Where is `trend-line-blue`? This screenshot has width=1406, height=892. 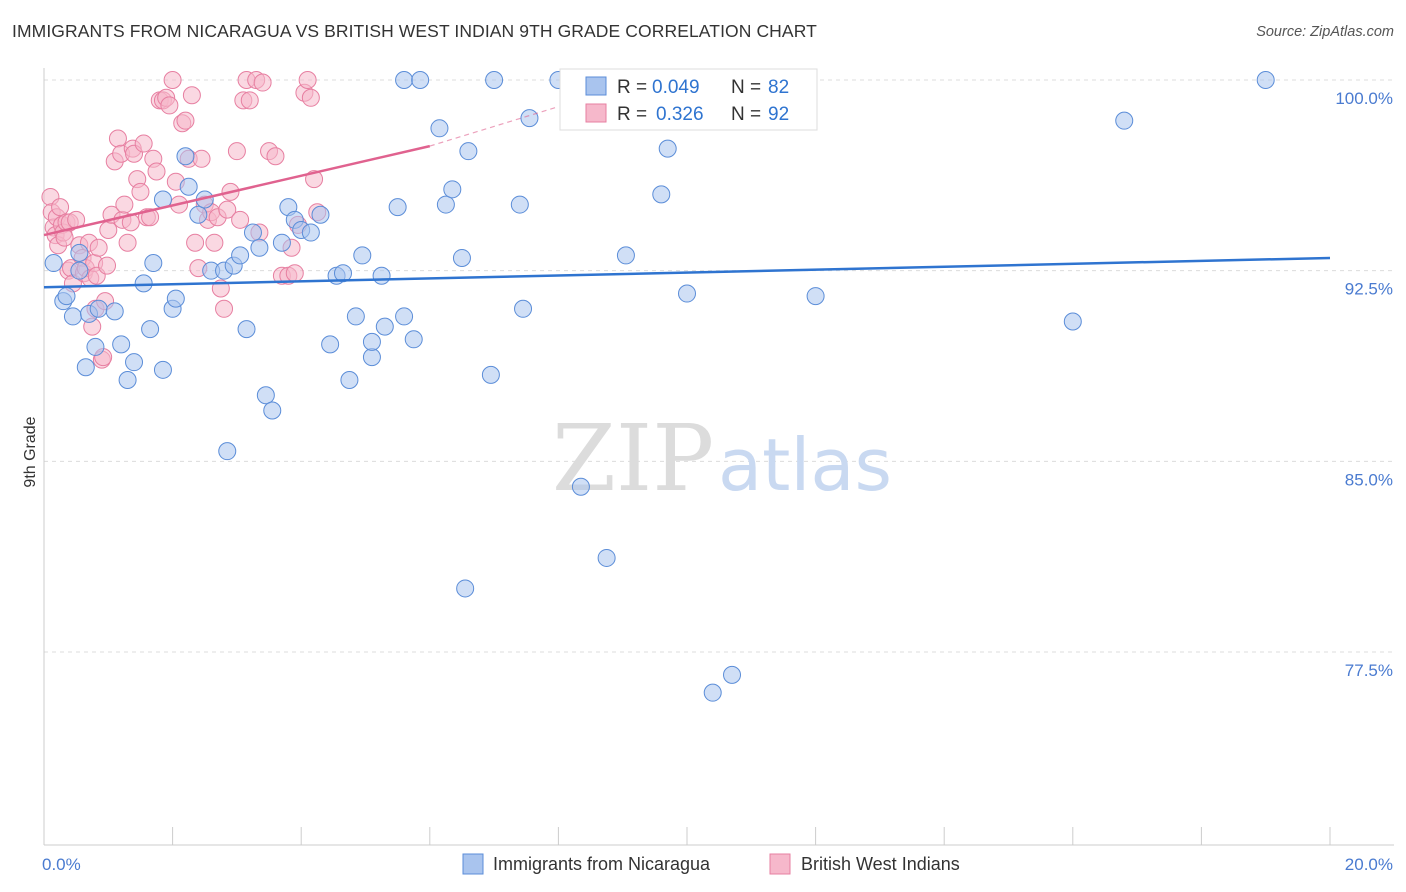 trend-line-blue is located at coordinates (687, 272).